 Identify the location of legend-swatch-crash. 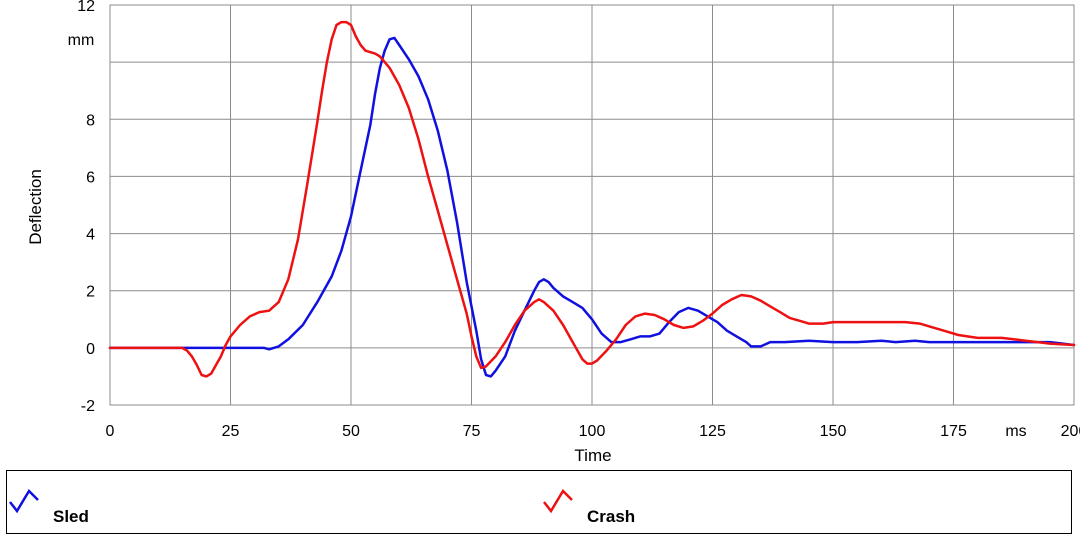
(558, 501).